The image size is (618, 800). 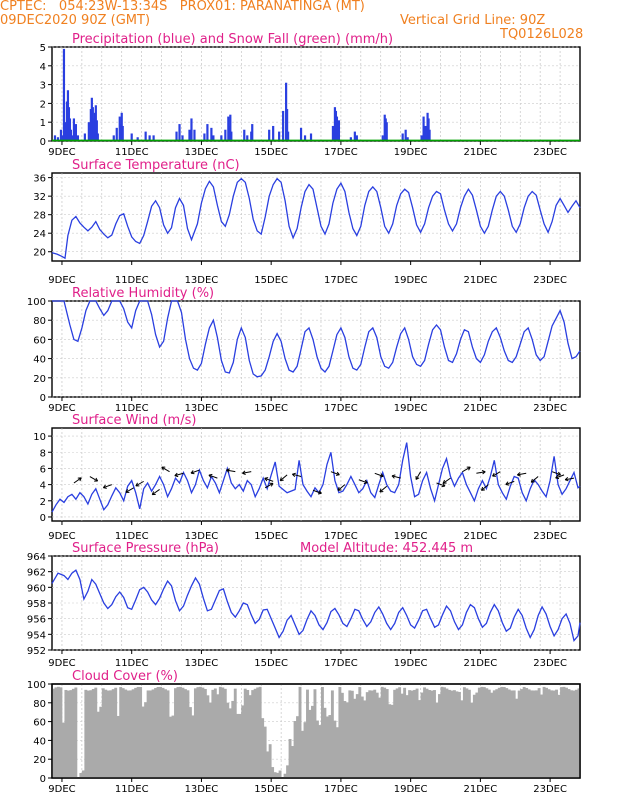 I want to click on cloud-xtick-label: 13DEC, so click(x=202, y=789).